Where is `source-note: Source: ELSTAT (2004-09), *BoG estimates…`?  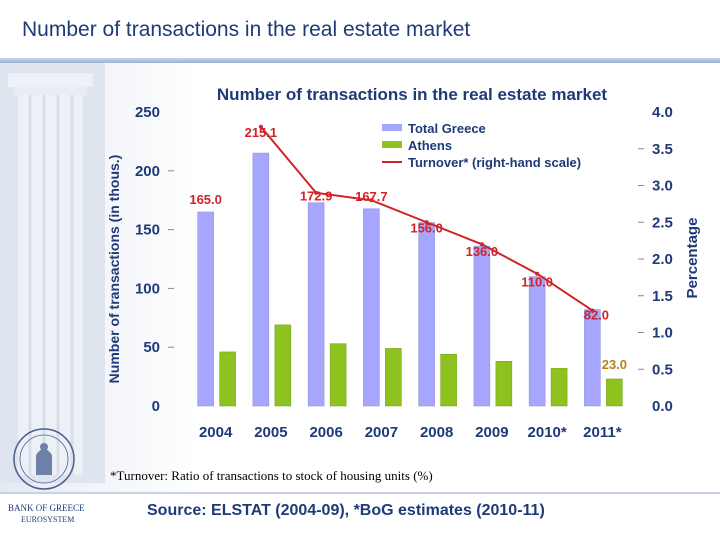 source-note: Source: ELSTAT (2004-09), *BoG estimates… is located at coordinates (346, 510).